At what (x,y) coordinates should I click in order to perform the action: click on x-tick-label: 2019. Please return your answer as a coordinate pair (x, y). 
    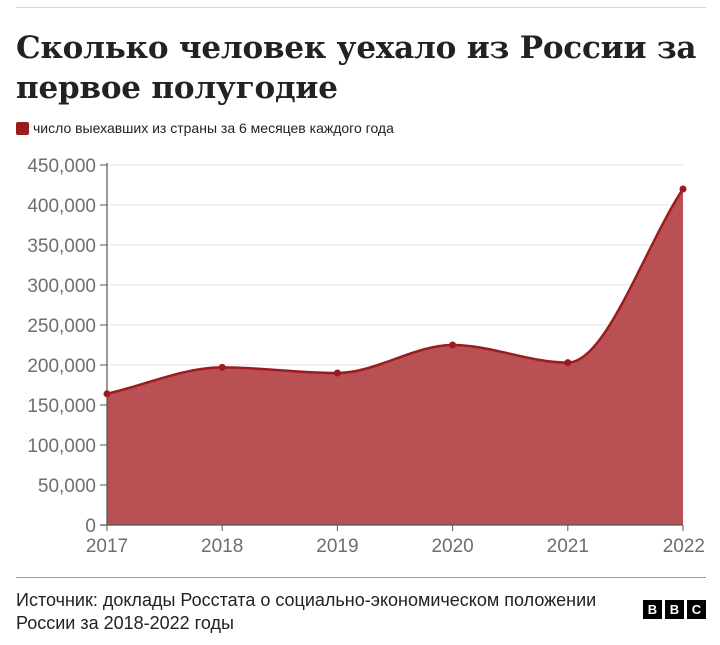
    Looking at the image, I should click on (337, 546).